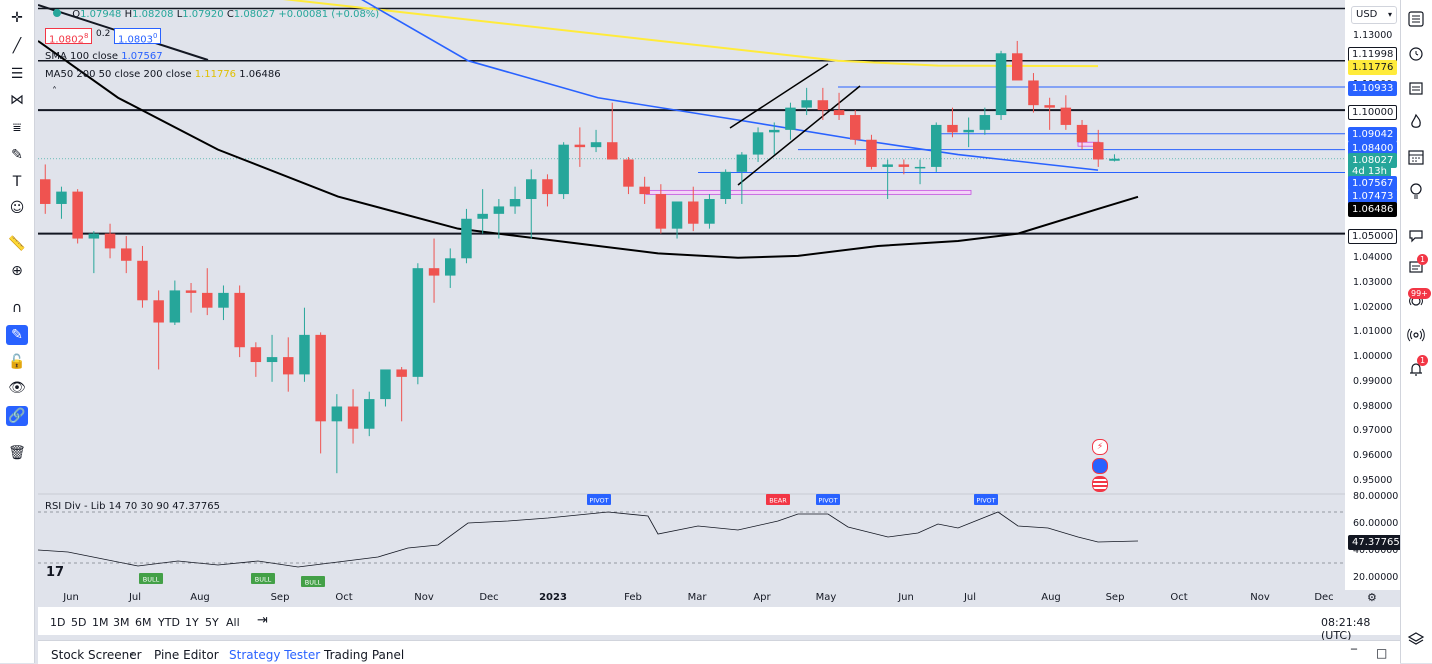 The width and height of the screenshot is (1432, 664). What do you see at coordinates (697, 597) in the screenshot?
I see `time-tick: Mar` at bounding box center [697, 597].